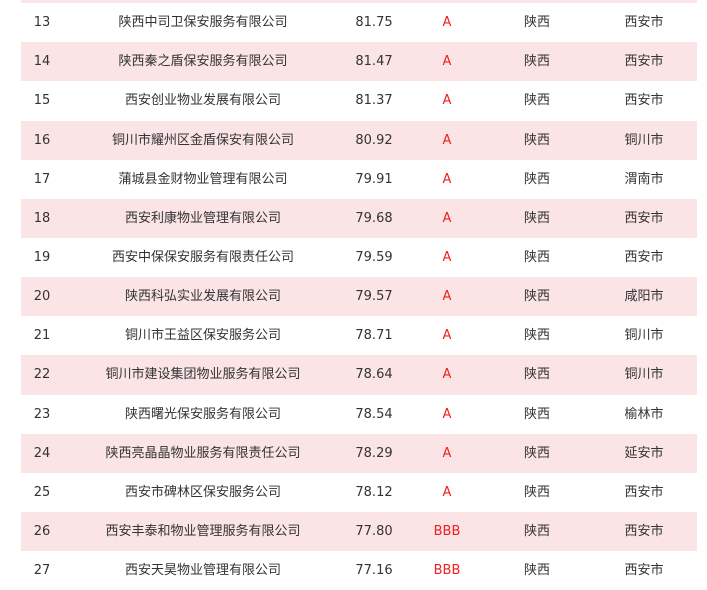 Image resolution: width=707 pixels, height=590 pixels. What do you see at coordinates (203, 375) in the screenshot?
I see `cell-company: 铜川市建设集团物业服务有限公司` at bounding box center [203, 375].